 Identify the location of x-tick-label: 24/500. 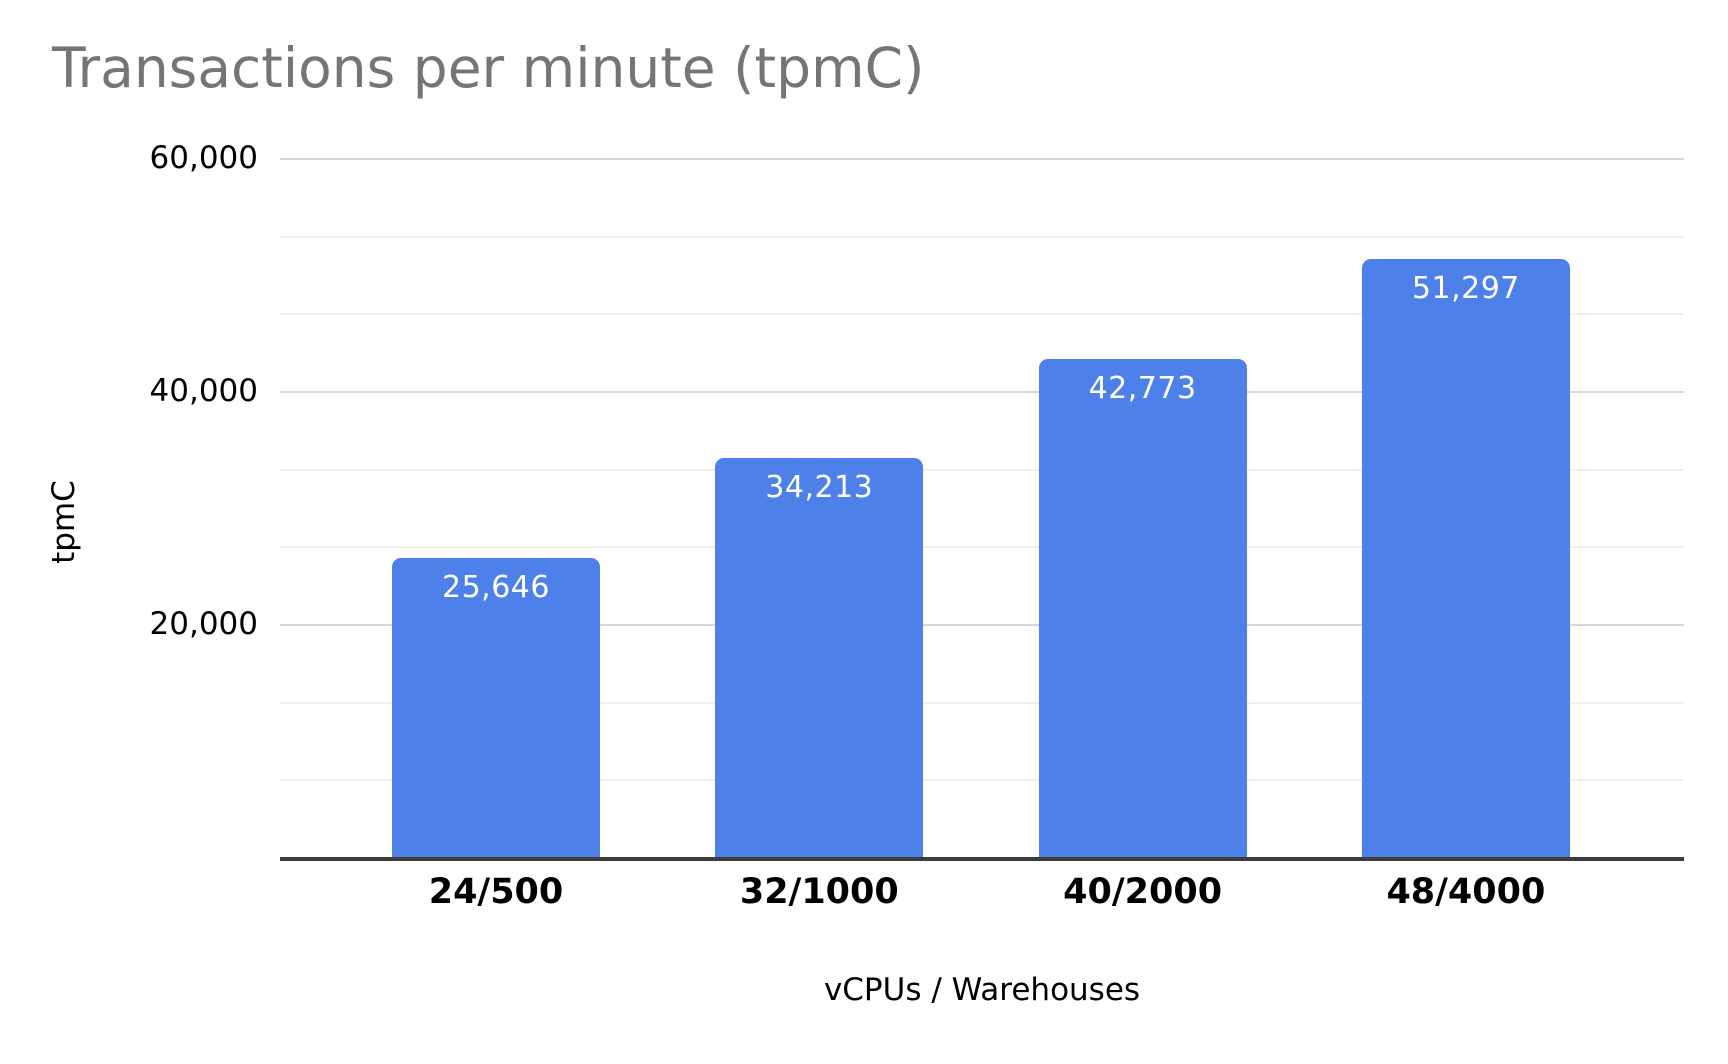
(496, 892).